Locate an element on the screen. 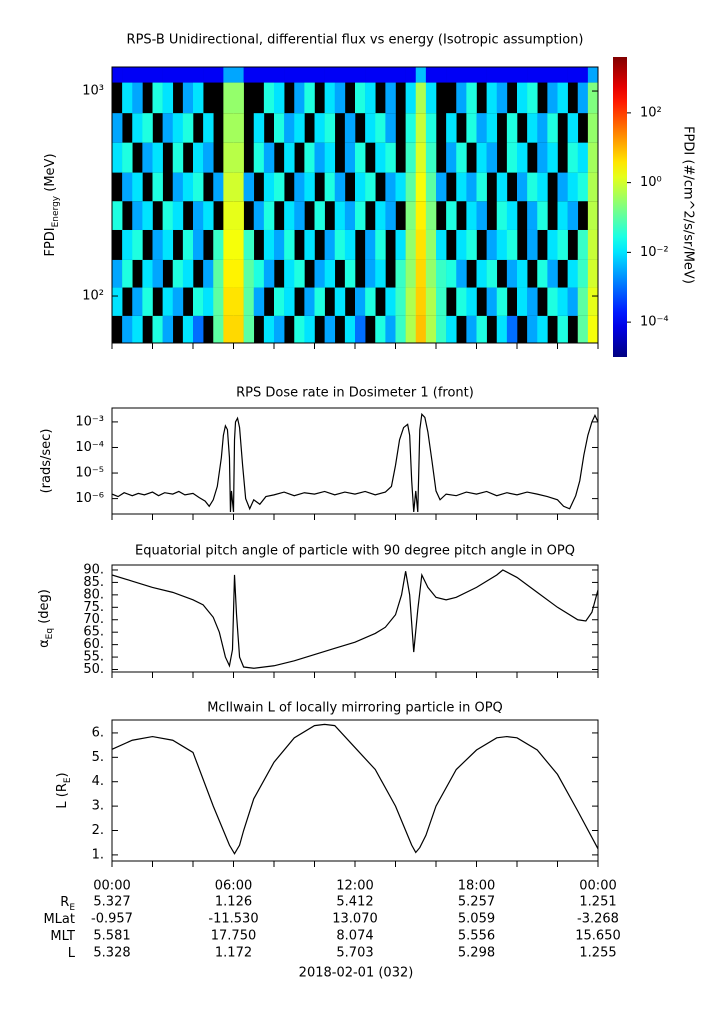 Image resolution: width=725 pixels, height=1019 pixels. ephemeris-row-label: L is located at coordinates (72, 953).